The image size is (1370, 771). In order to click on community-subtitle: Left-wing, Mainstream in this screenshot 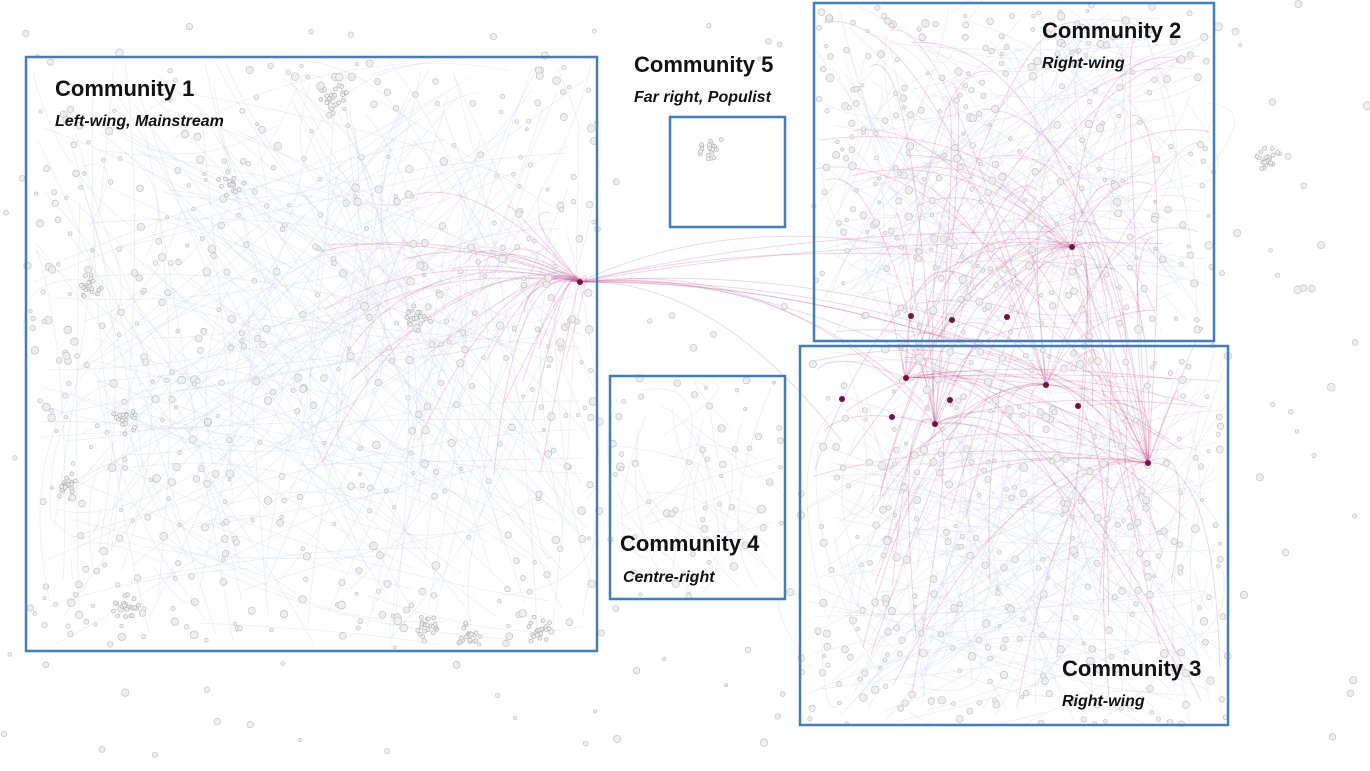, I will do `click(139, 121)`.